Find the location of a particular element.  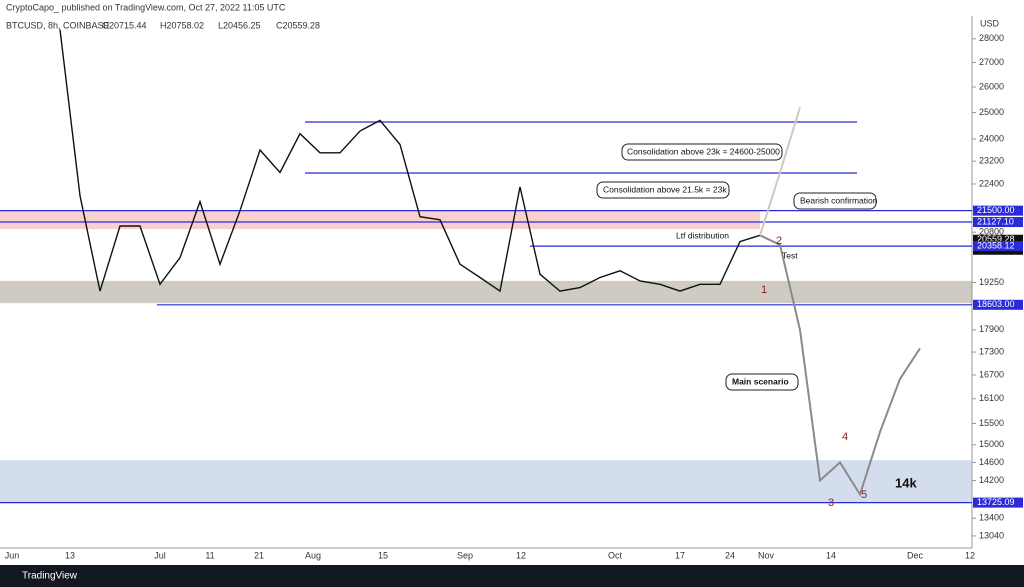

y-tick-label: 22400 is located at coordinates (991, 183).